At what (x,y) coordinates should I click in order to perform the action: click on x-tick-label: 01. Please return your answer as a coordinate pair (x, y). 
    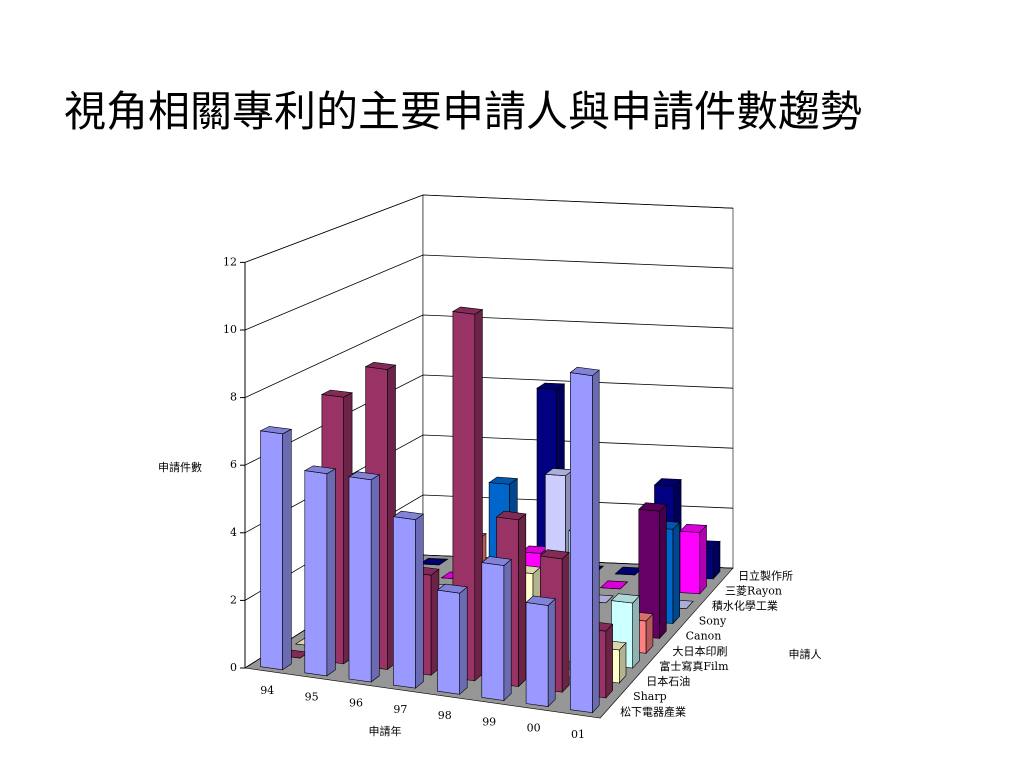
    Looking at the image, I should click on (578, 734).